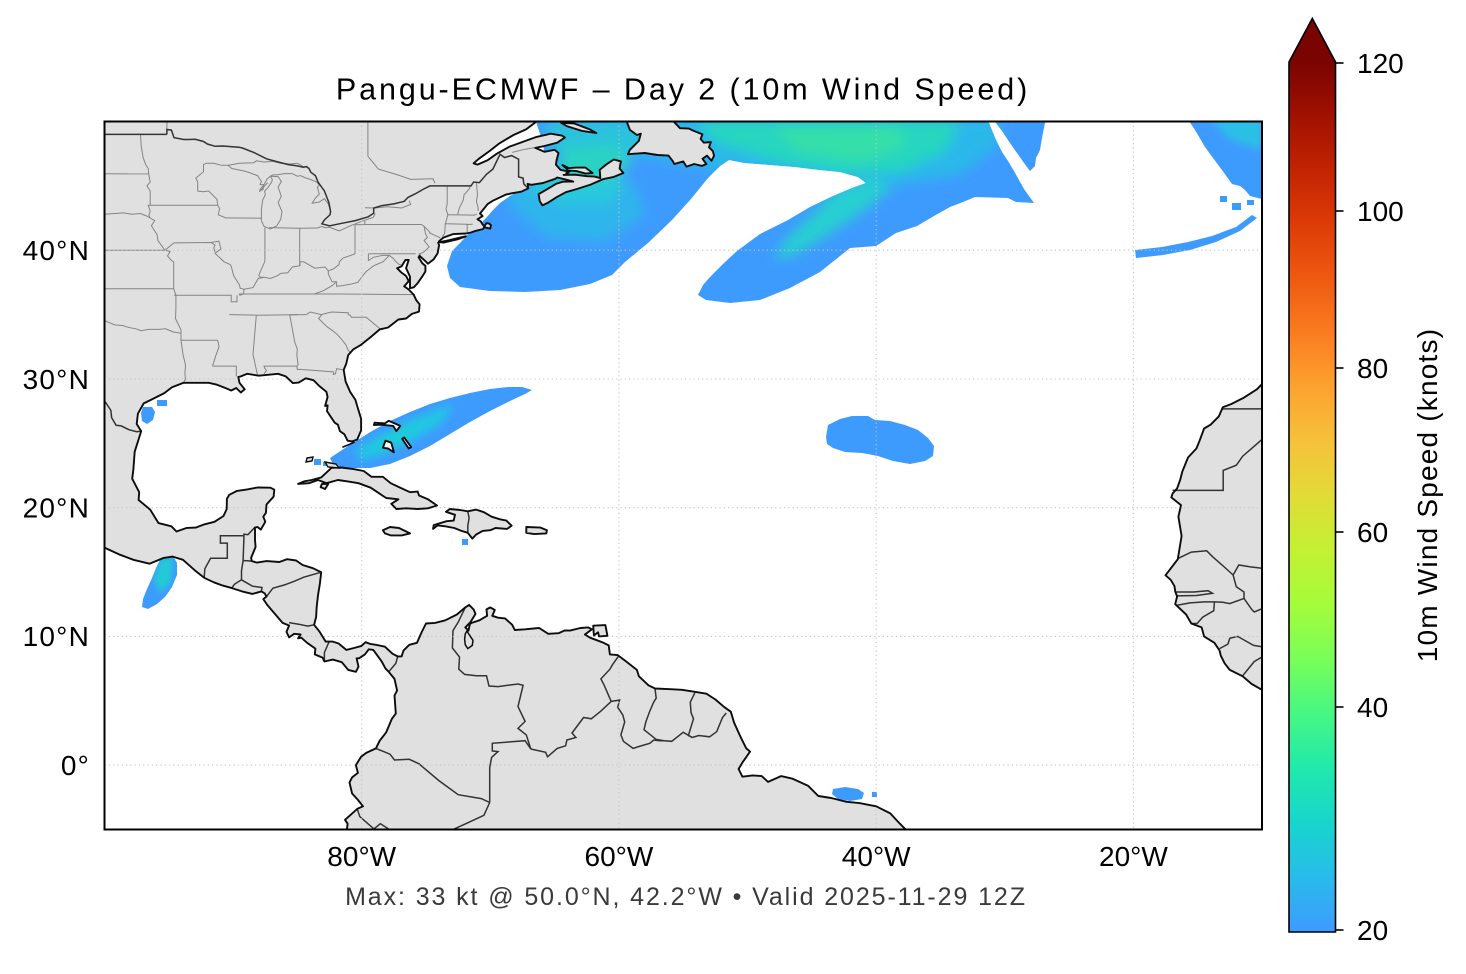 This screenshot has height=974, width=1466. I want to click on svg-text:Pangu-ECMWF – Day 2 (10m Wind: Pangu-ECMWF – Day 2 (10m Wind Speed), so click(683, 90).